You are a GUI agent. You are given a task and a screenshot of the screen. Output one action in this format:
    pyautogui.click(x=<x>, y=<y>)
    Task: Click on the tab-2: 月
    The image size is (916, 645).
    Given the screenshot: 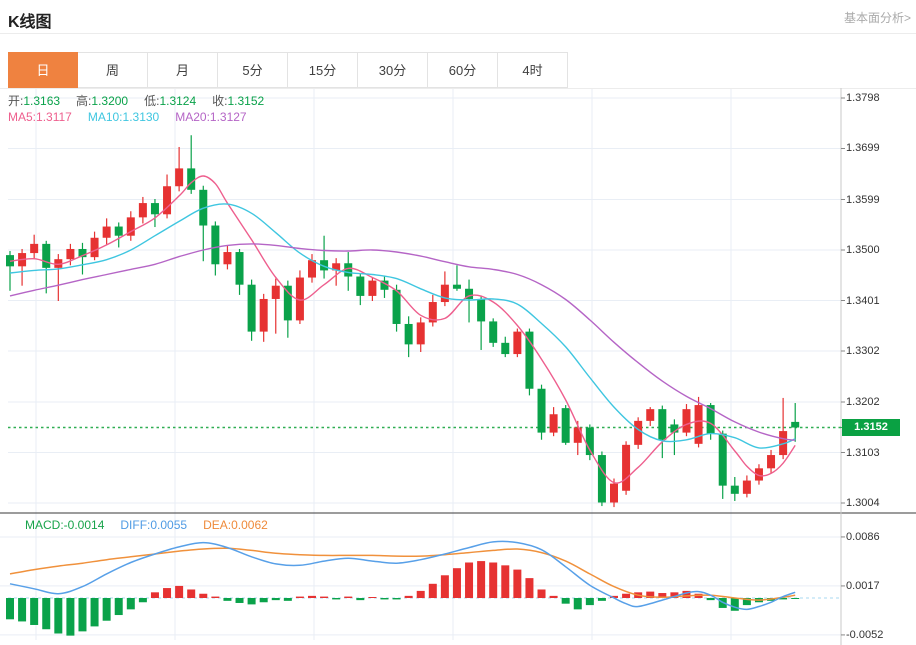 What is the action you would take?
    pyautogui.click(x=183, y=70)
    